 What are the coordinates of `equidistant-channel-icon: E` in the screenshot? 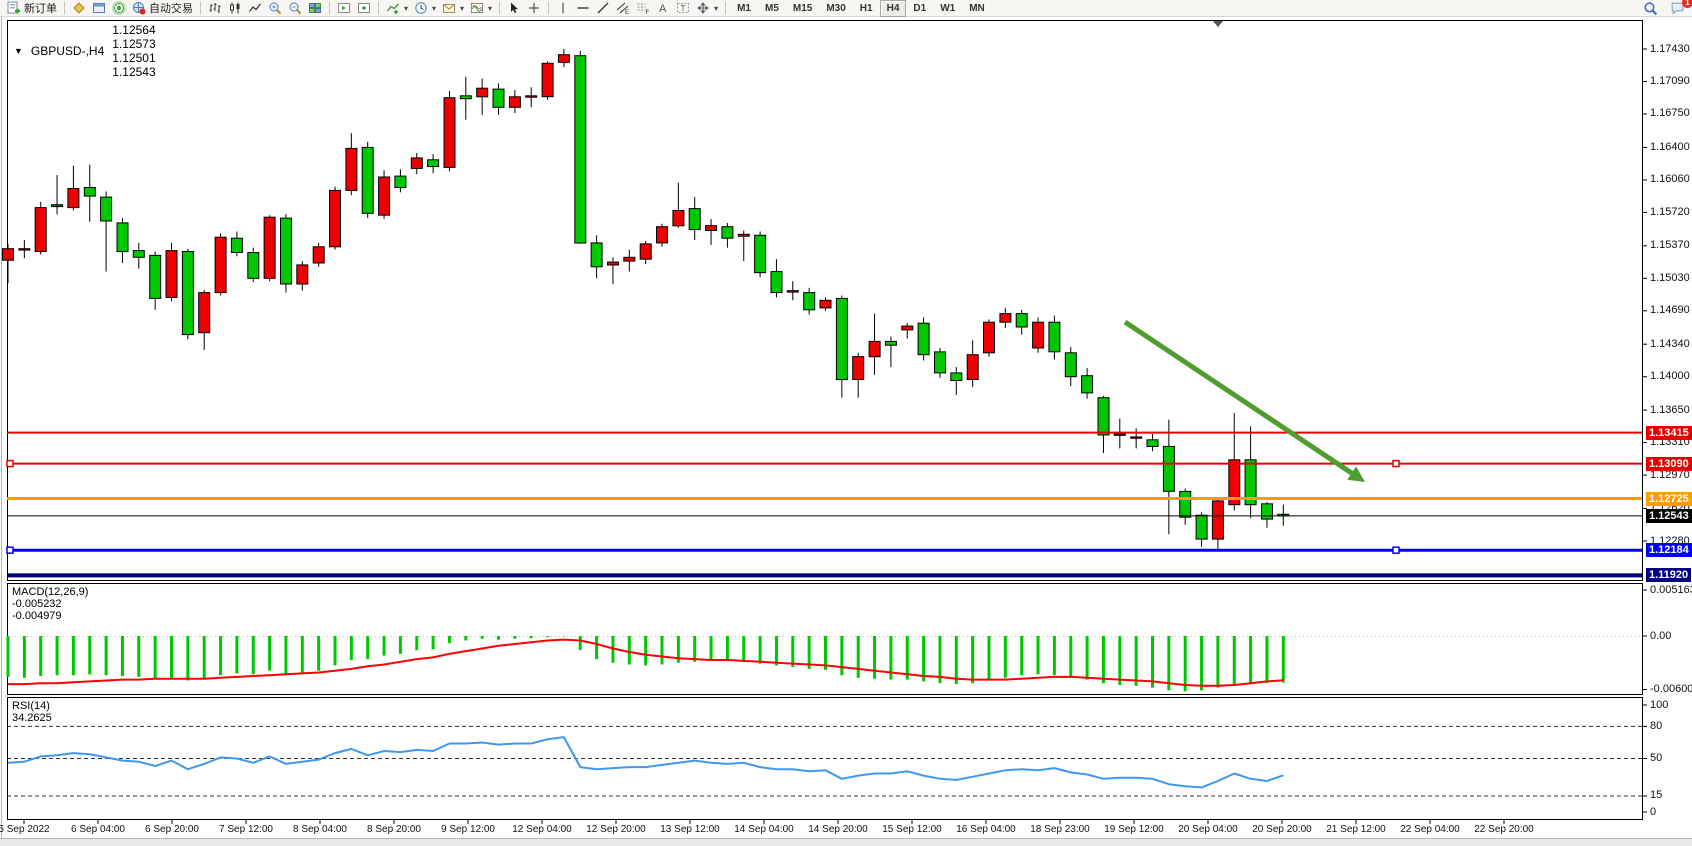 It's located at (622, 8).